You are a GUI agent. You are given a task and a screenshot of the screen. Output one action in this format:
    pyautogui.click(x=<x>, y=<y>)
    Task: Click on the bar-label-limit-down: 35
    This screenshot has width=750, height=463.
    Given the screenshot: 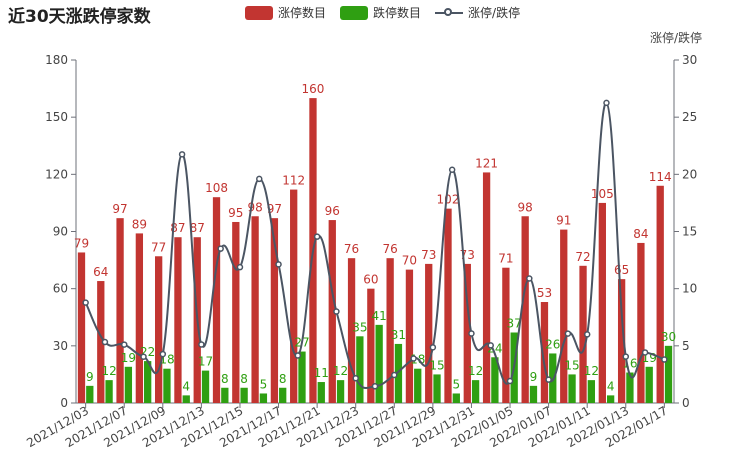 What is the action you would take?
    pyautogui.click(x=359, y=327)
    